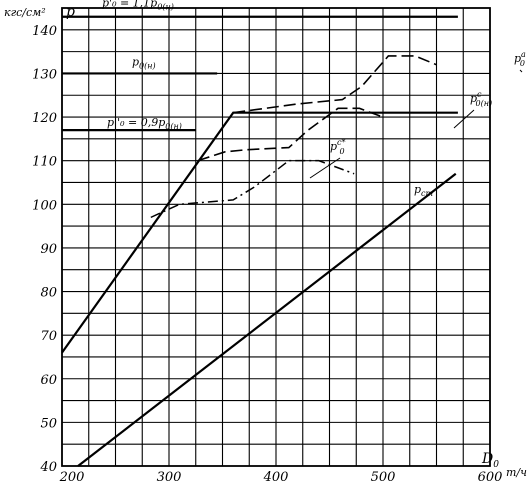  I want to click on series-label: pc 0(н), so click(481, 99).